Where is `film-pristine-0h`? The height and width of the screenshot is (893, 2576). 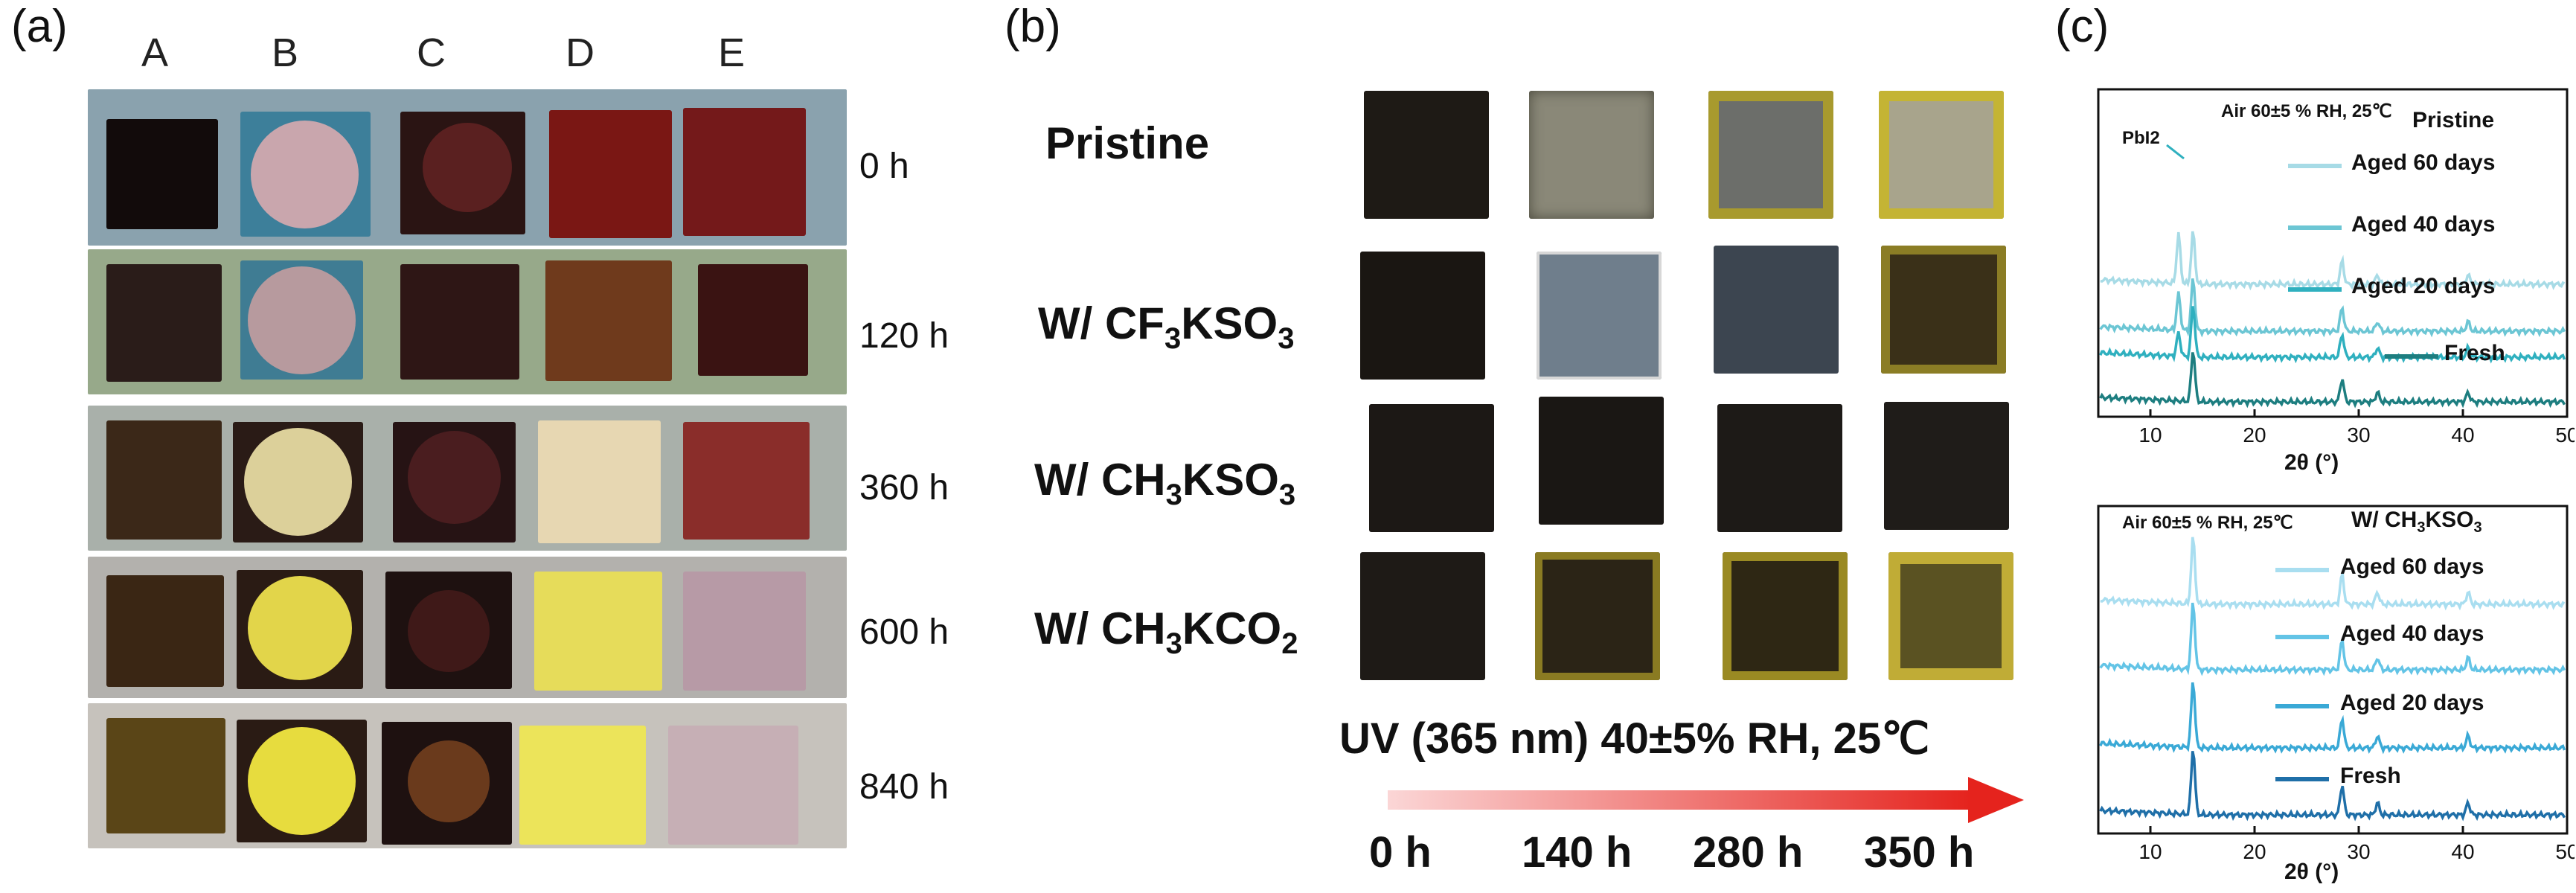 film-pristine-0h is located at coordinates (1426, 155).